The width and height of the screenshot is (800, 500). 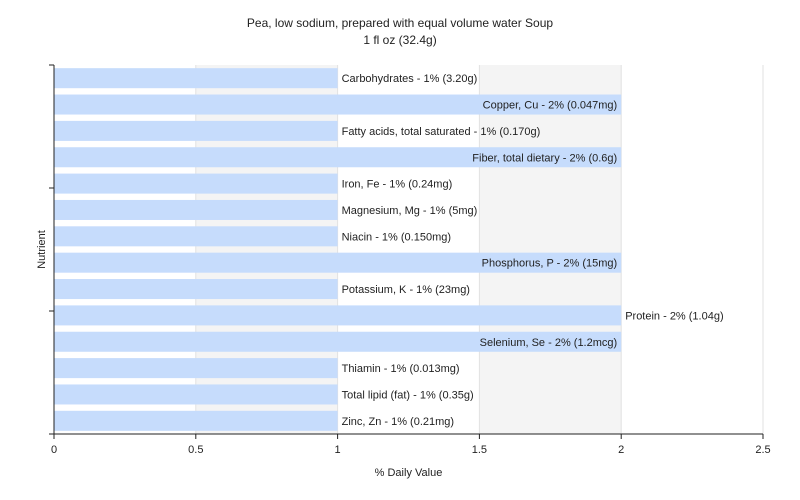 I want to click on x-tick-label: 0, so click(x=54, y=450).